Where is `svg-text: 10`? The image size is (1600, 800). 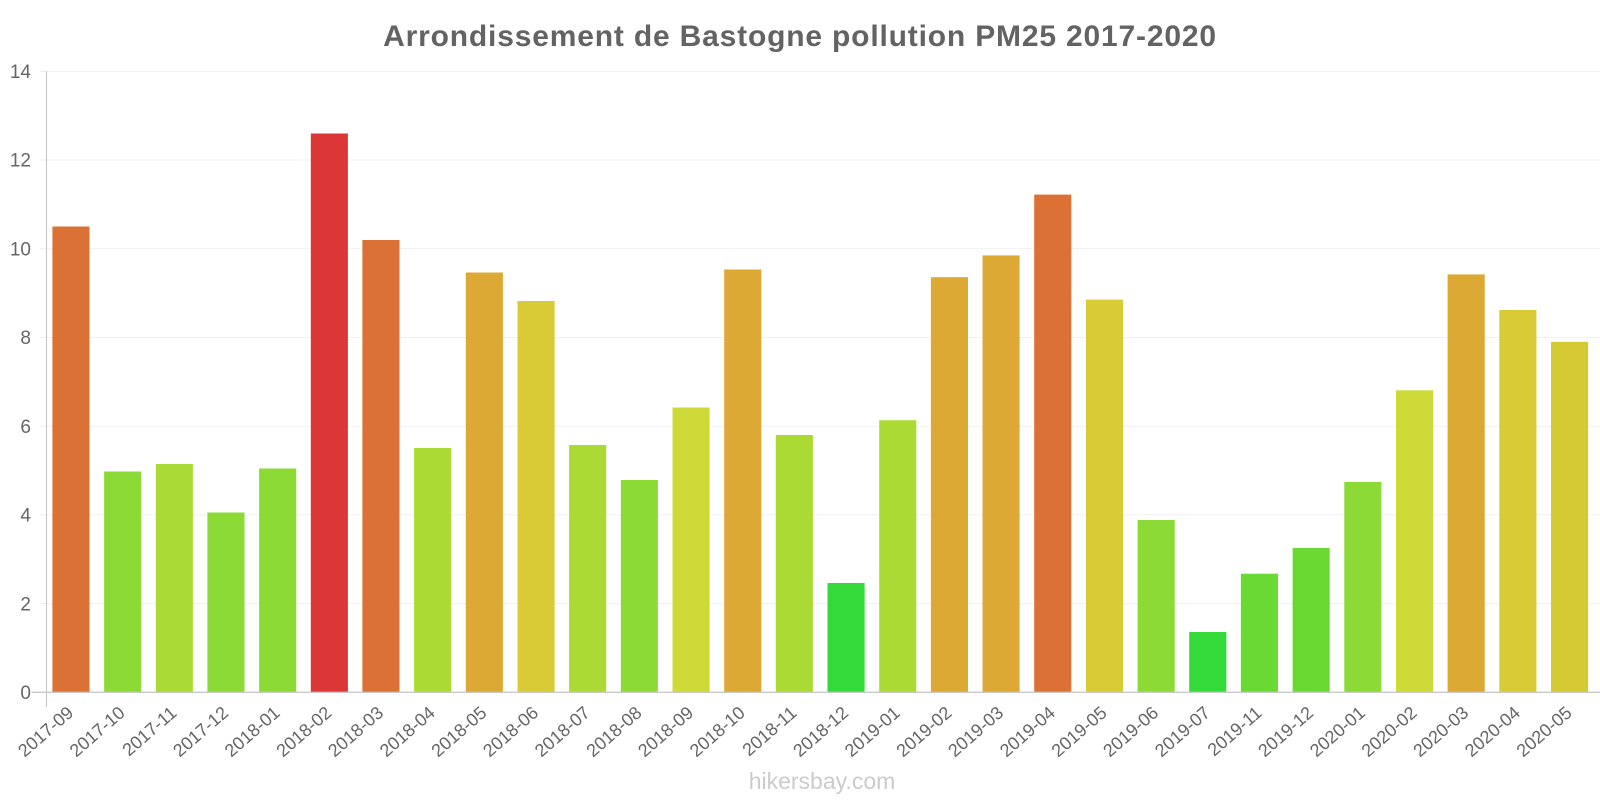
svg-text: 10 is located at coordinates (20, 249).